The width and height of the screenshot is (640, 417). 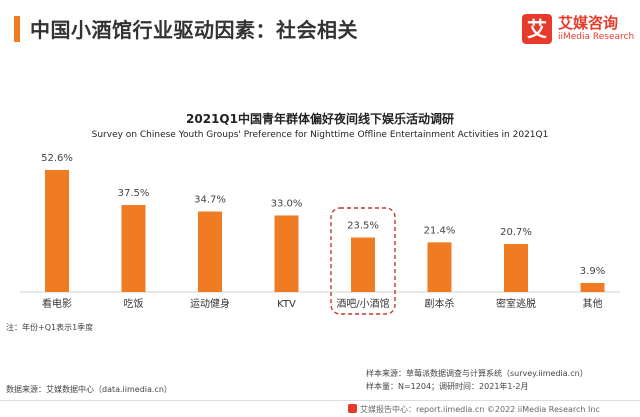 What do you see at coordinates (320, 119) in the screenshot?
I see `chart-title: 2021Q1中国青年群体偏好夜间线下娱乐活动调研` at bounding box center [320, 119].